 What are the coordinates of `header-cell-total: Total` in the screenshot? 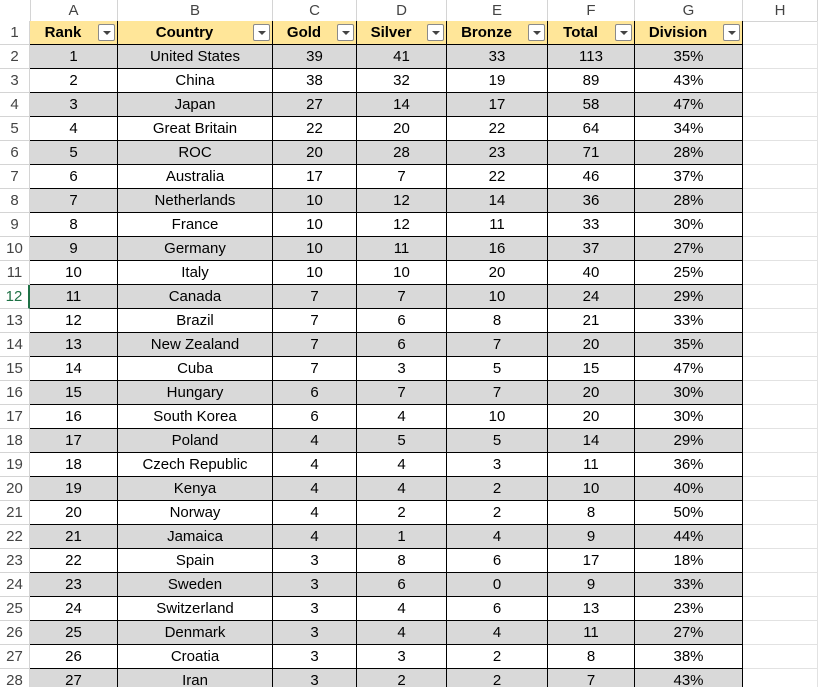 It's located at (591, 33).